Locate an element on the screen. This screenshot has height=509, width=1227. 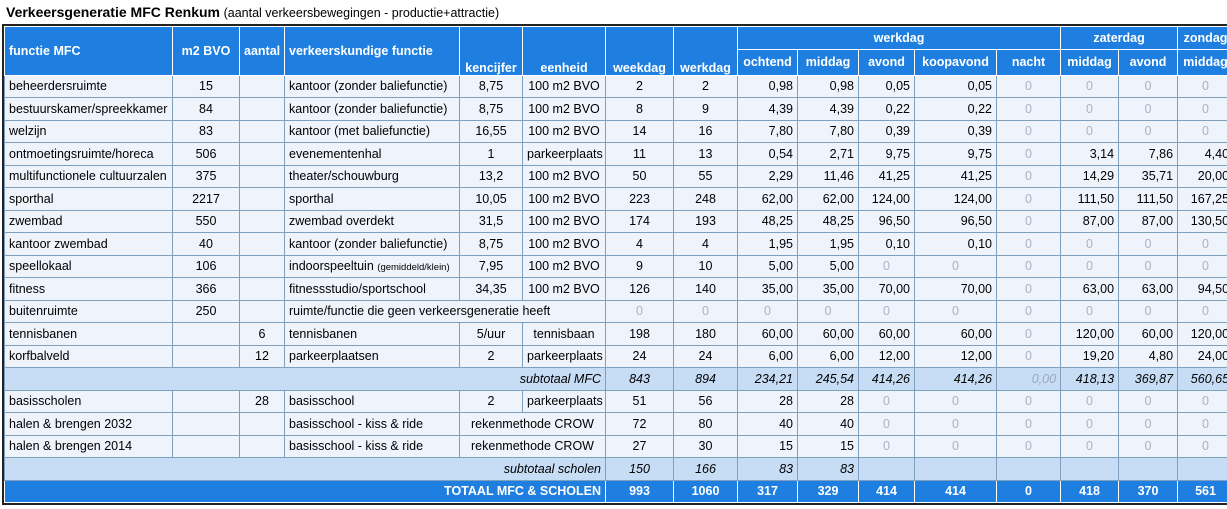
subtotal-a: 414,26 is located at coordinates (886, 379).